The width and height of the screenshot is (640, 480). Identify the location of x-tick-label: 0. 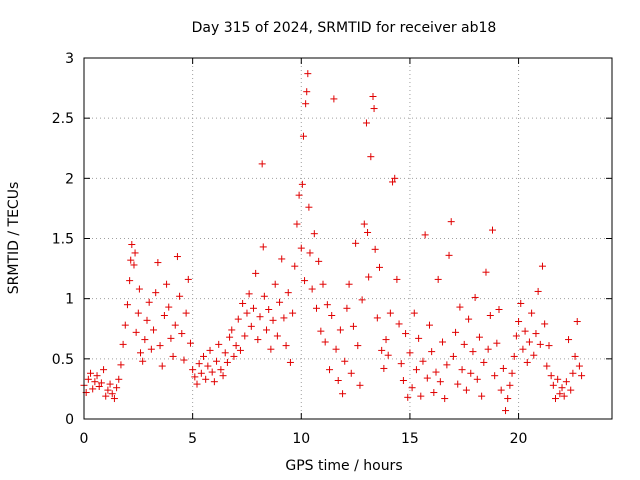
(84, 439).